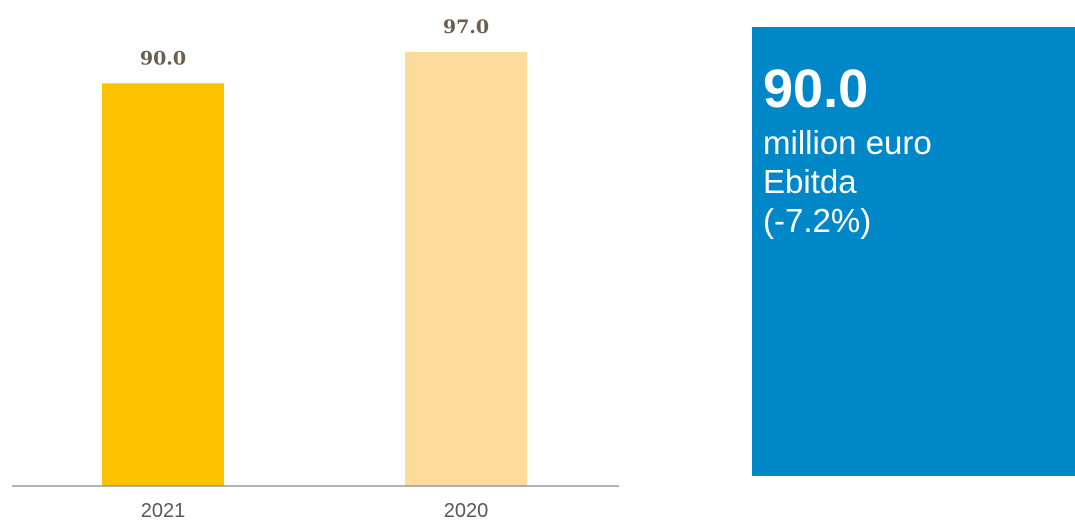 This screenshot has height=522, width=1075. Describe the element at coordinates (163, 285) in the screenshot. I see `bar-2021` at that location.